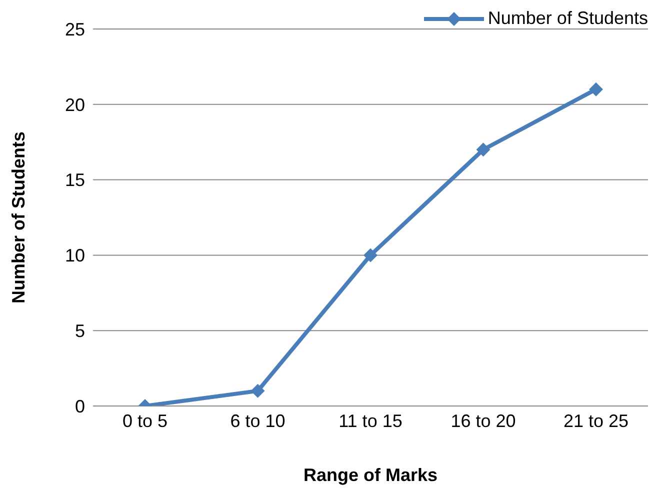 The height and width of the screenshot is (499, 661). I want to click on y-tick-label: 25, so click(74, 29).